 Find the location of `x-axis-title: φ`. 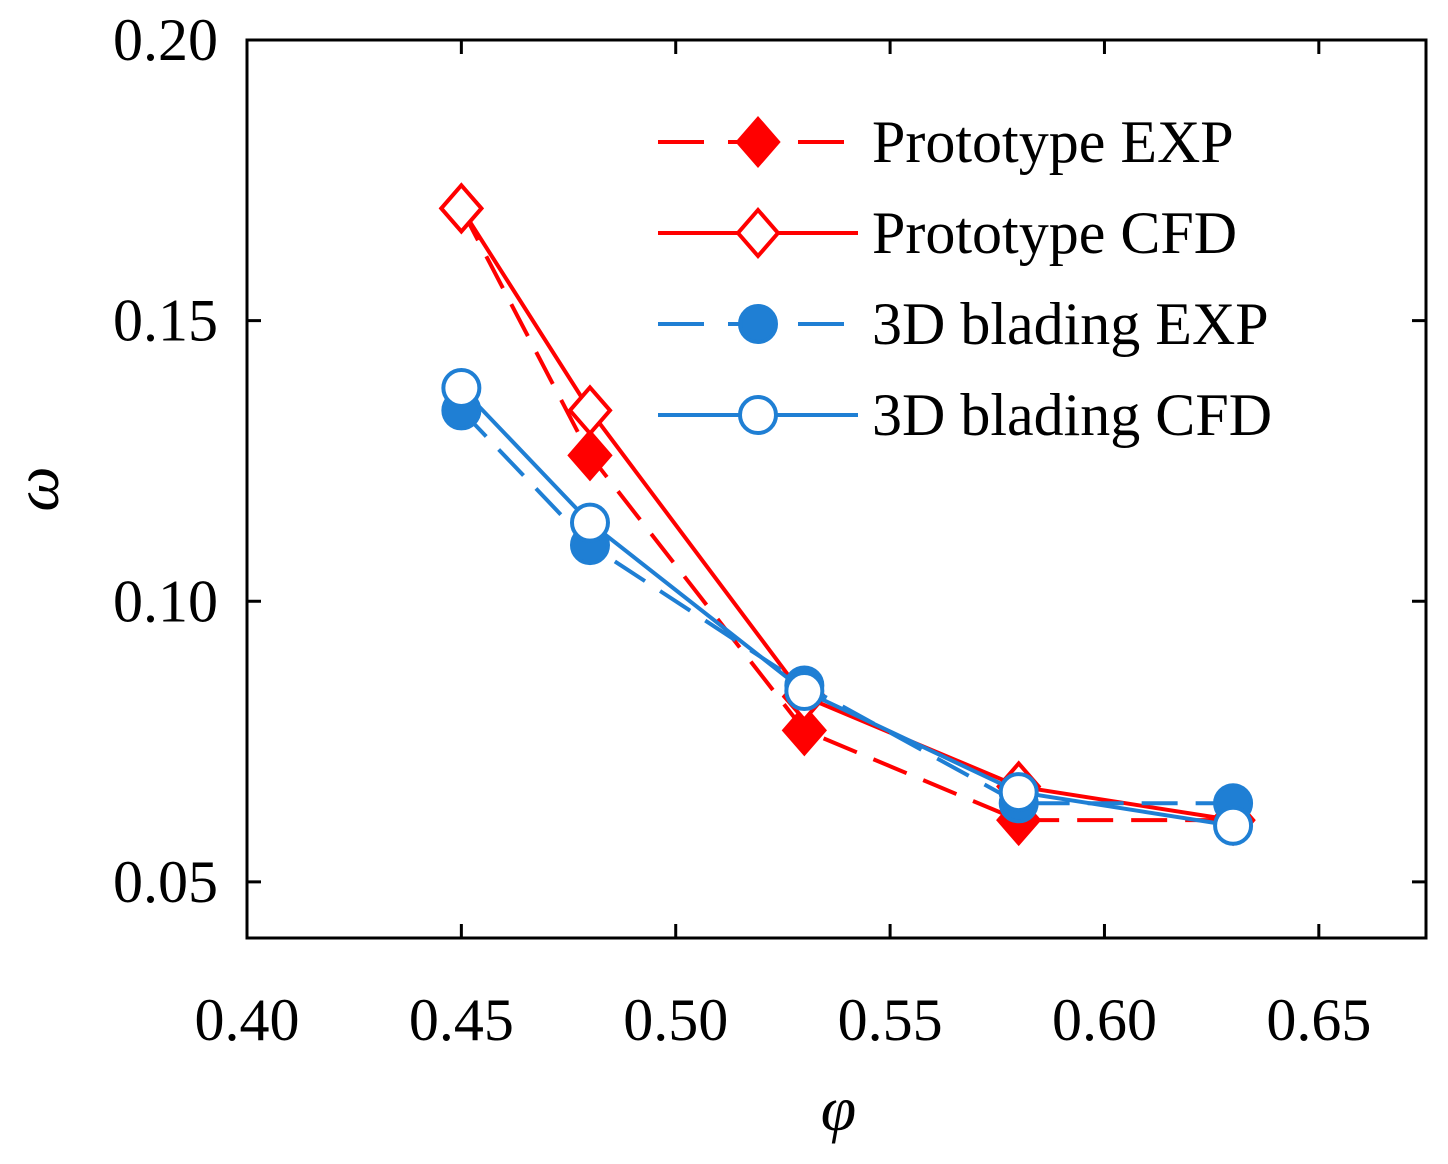

x-axis-title: φ is located at coordinates (838, 1108).